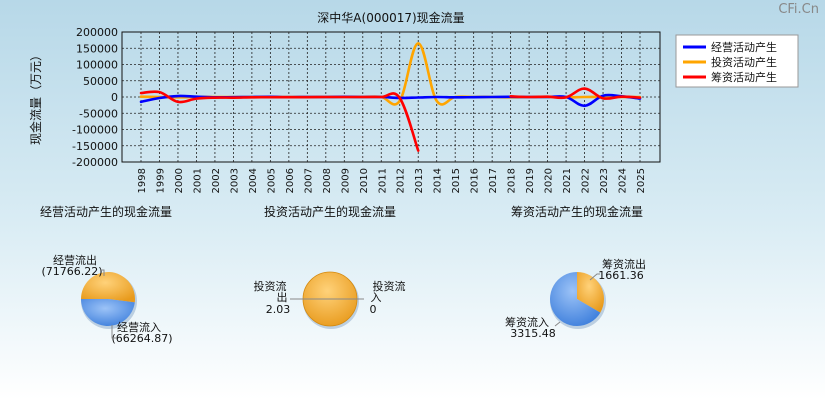 The height and width of the screenshot is (400, 825). Describe the element at coordinates (401, 180) in the screenshot. I see `x-tick-label: 2012` at that location.